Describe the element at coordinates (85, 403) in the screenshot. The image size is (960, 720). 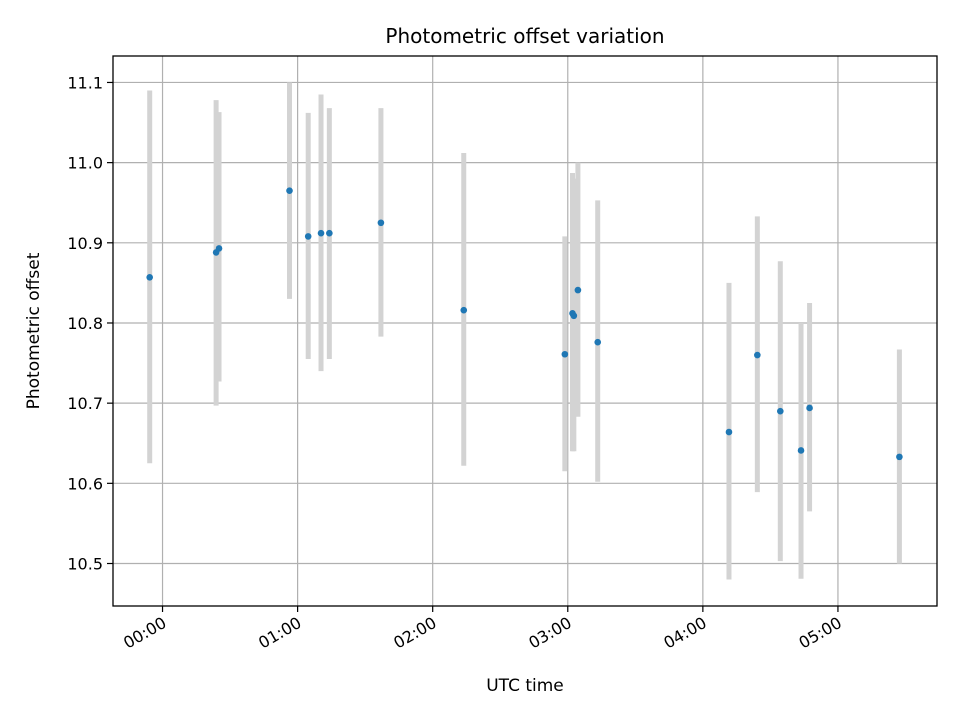
I see `y-tick-label-2: 10.7` at that location.